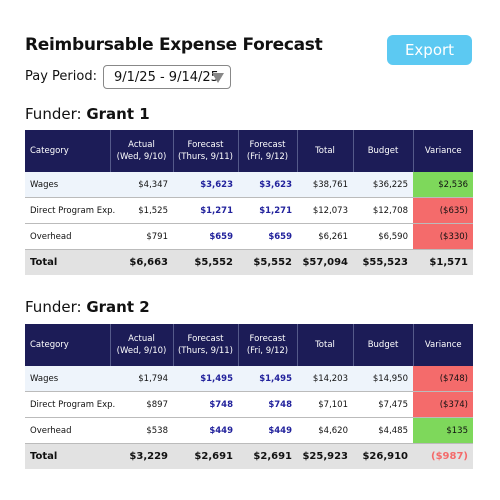  Describe the element at coordinates (325, 262) in the screenshot. I see `total-cell: $57,094` at that location.